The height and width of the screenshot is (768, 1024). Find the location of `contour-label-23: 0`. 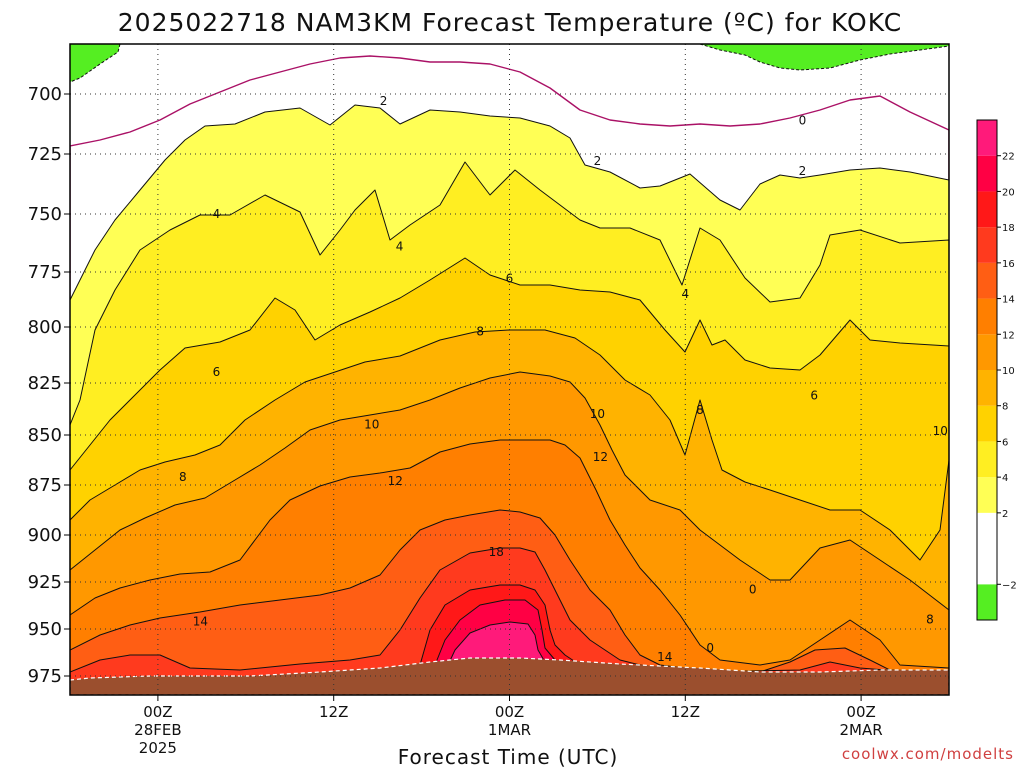

contour-label-23: 0 is located at coordinates (710, 648).